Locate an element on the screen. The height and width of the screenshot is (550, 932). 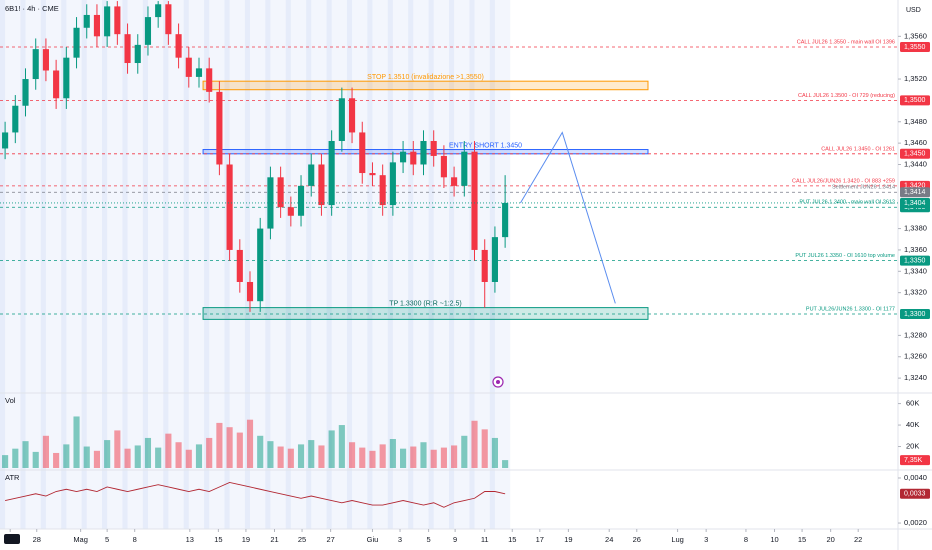
zone is located at coordinates (425, 313).